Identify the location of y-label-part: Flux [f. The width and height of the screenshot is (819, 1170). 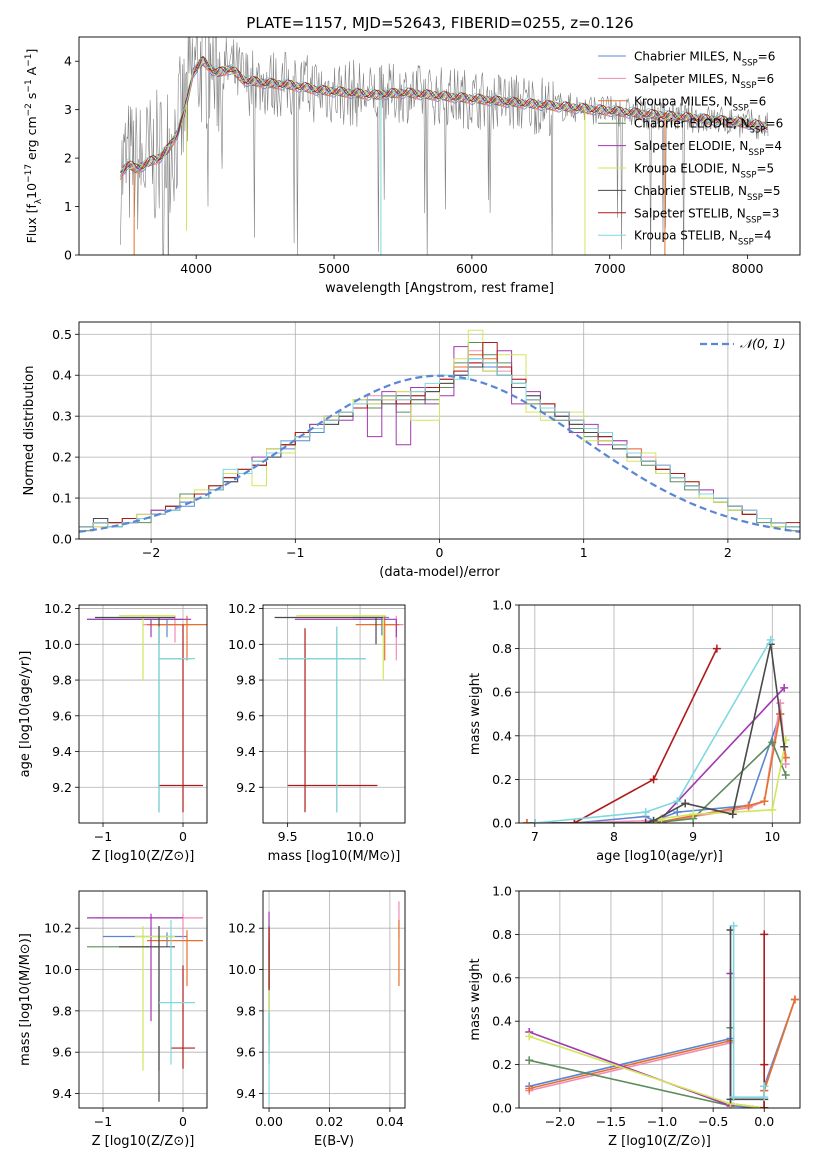
(31, 224).